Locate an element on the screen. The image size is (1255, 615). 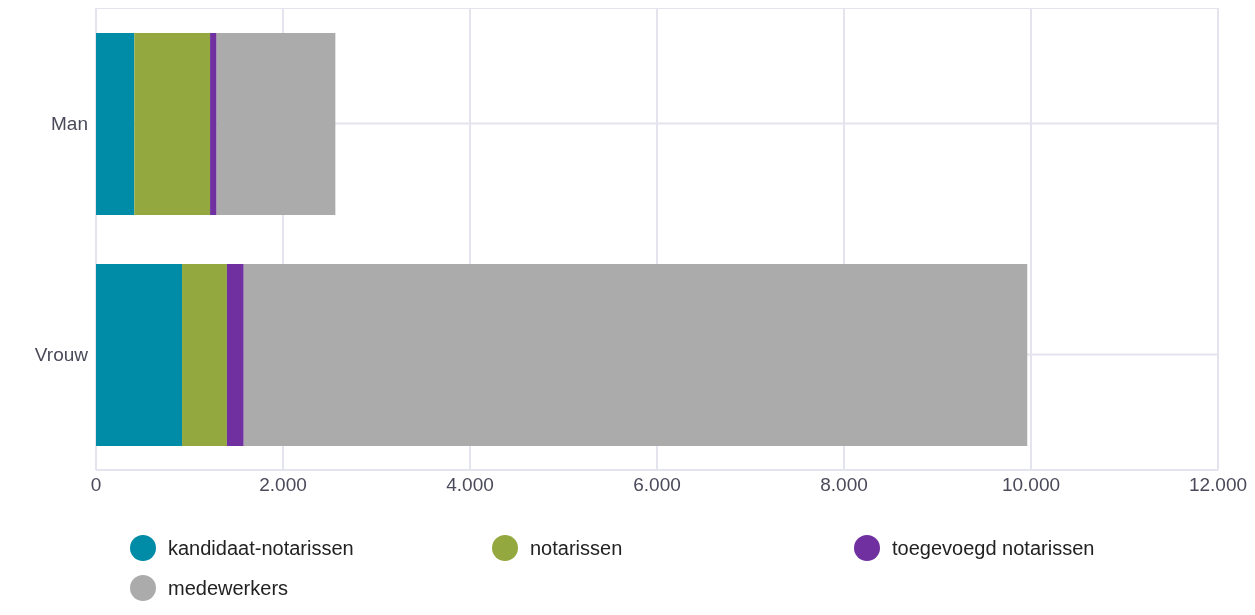
x-tick-label: 0 is located at coordinates (96, 485).